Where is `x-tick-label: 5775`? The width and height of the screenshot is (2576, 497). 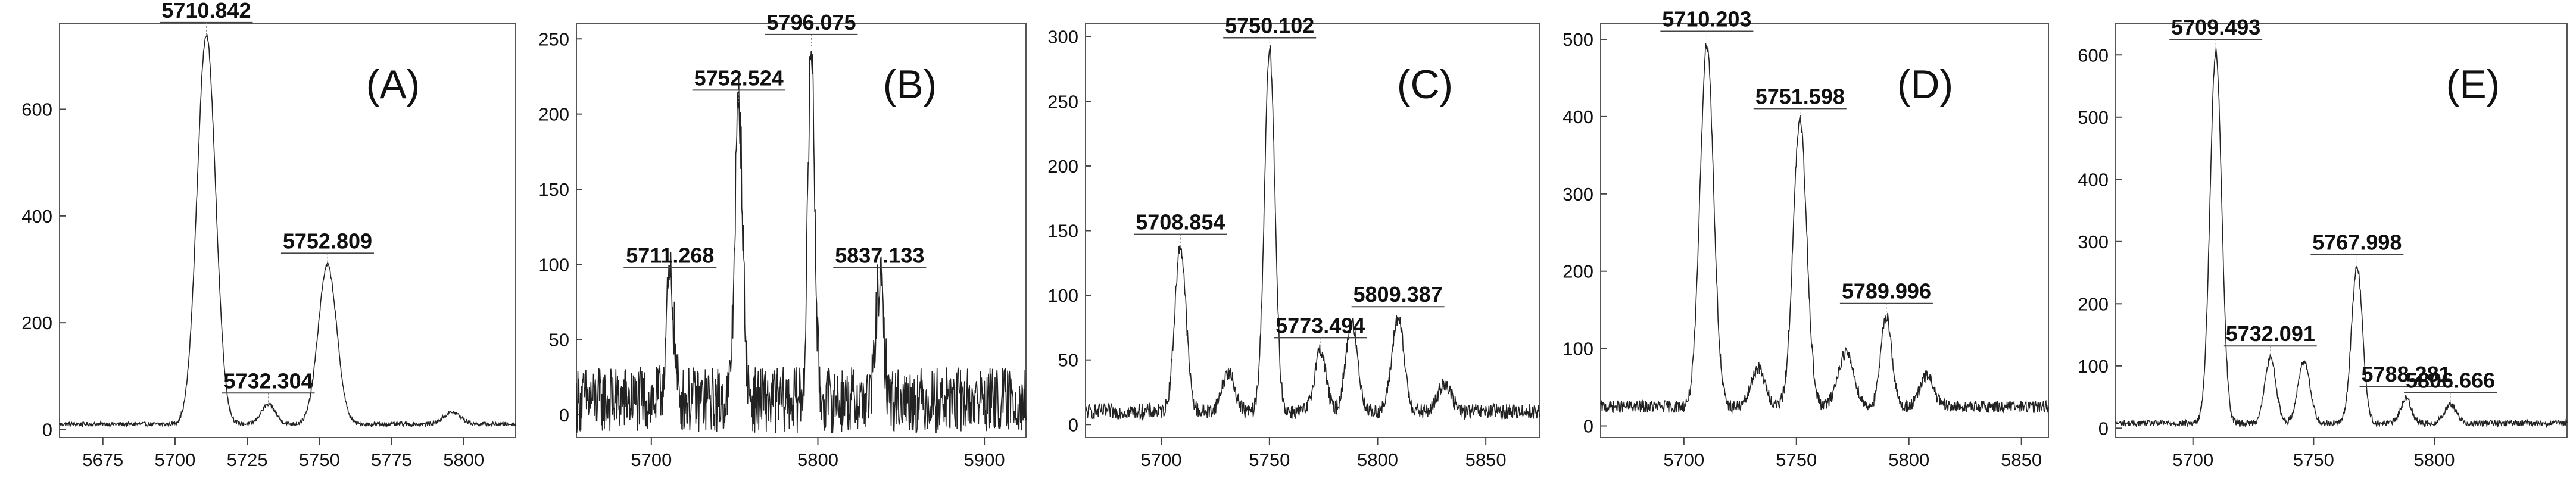
x-tick-label: 5775 is located at coordinates (392, 459).